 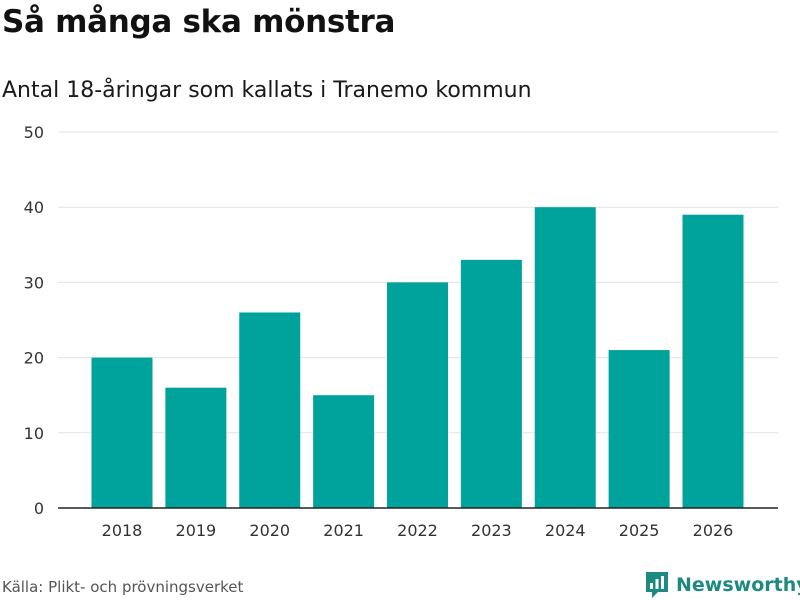 I want to click on y-tick-label: 50, so click(x=34, y=132).